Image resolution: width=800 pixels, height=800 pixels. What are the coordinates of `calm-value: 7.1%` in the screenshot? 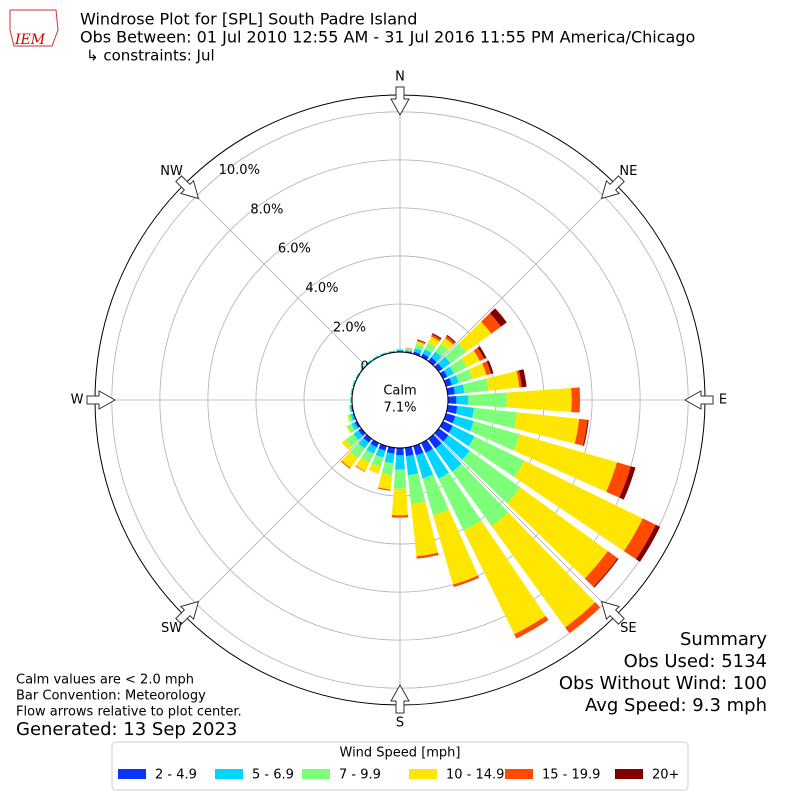 It's located at (399, 408).